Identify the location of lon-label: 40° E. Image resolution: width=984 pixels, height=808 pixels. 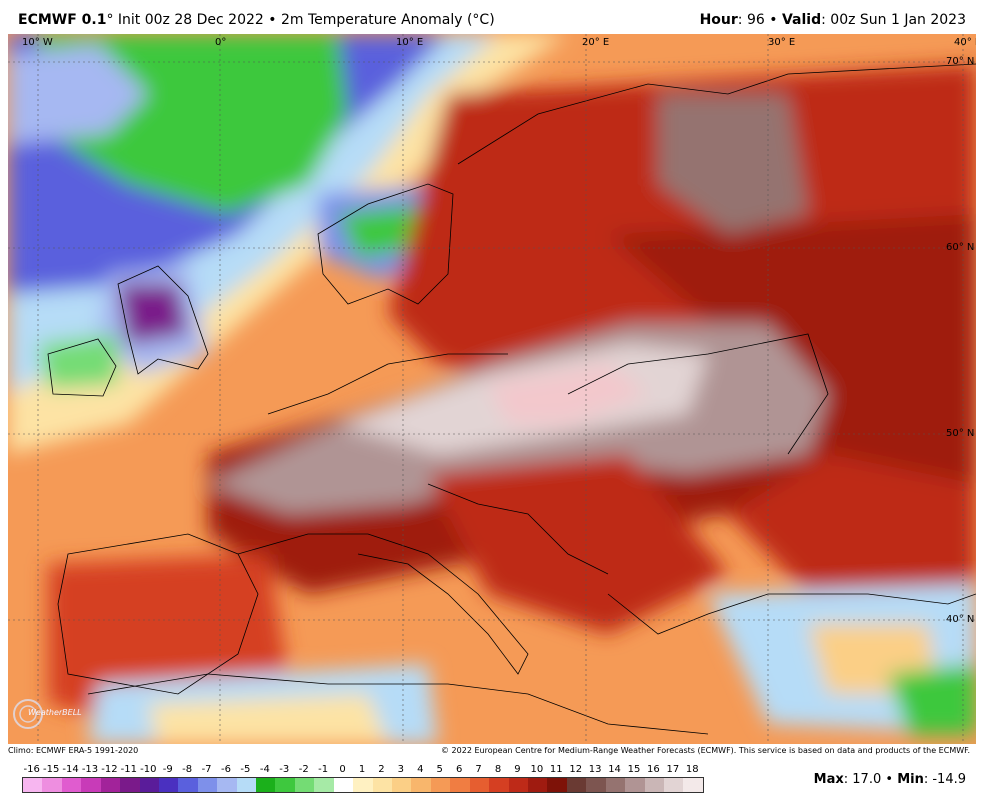
(965, 42).